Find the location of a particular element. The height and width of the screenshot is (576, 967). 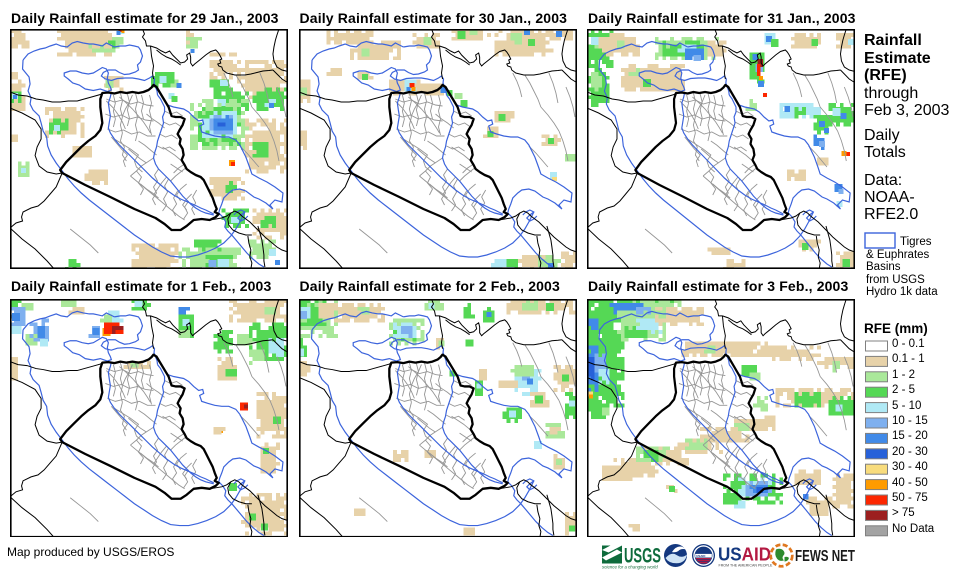

svg-text: USGS is located at coordinates (642, 556).